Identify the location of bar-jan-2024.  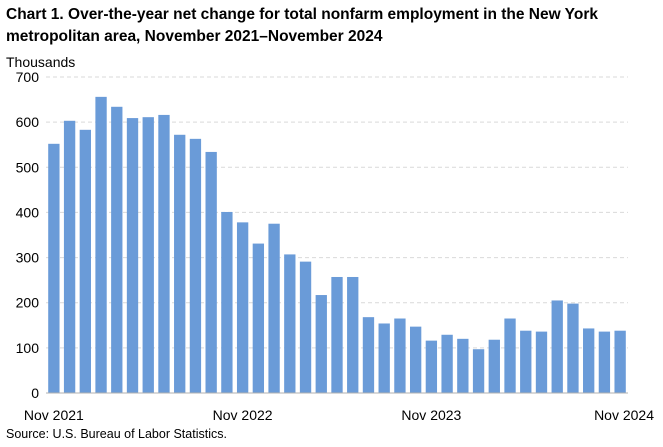
(463, 365).